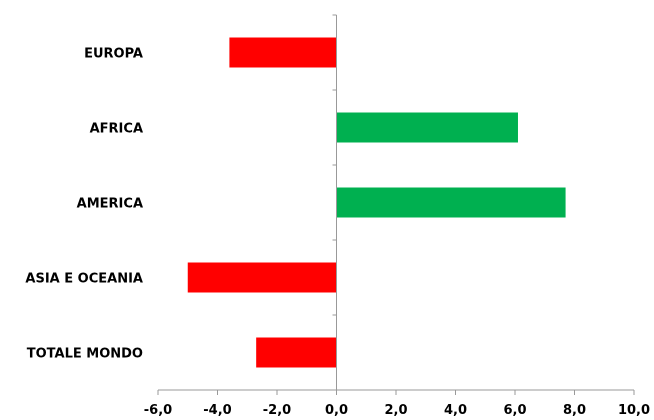  I want to click on category-label-africa: AFRICA, so click(116, 129).